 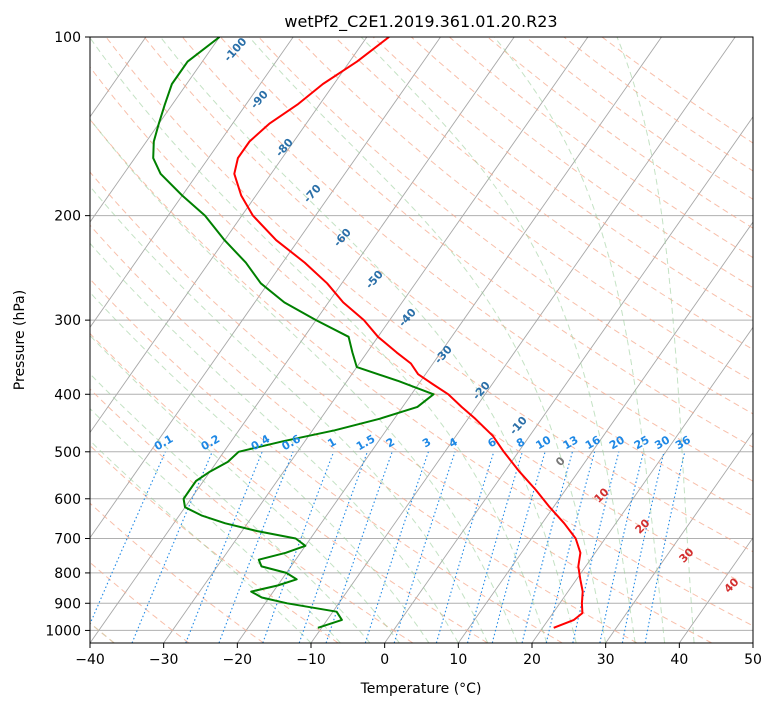 I want to click on dry-adiabat-label: -30, so click(x=443, y=355).